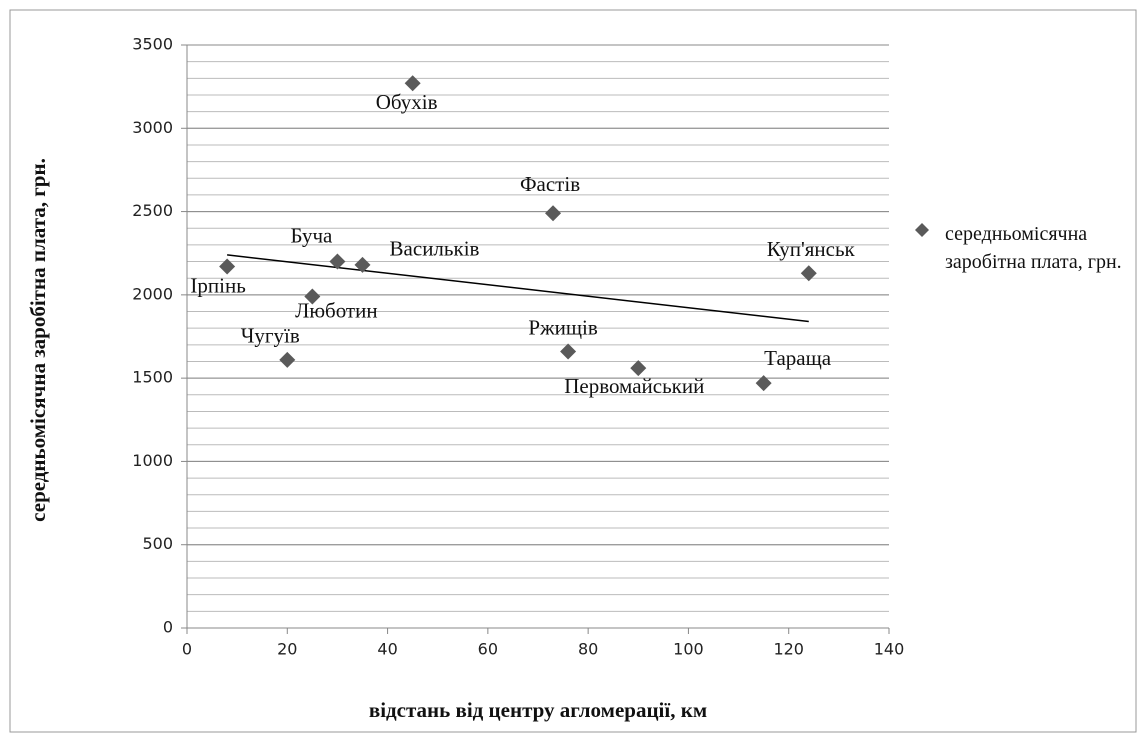 The image size is (1147, 743). What do you see at coordinates (217, 285) in the screenshot?
I see `point-label: Ірпінь` at bounding box center [217, 285].